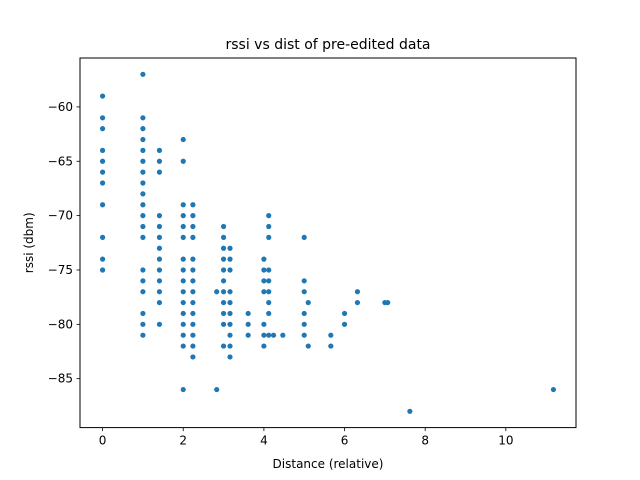 The image size is (640, 480). I want to click on x-axis-label: Distance (relative), so click(328, 464).